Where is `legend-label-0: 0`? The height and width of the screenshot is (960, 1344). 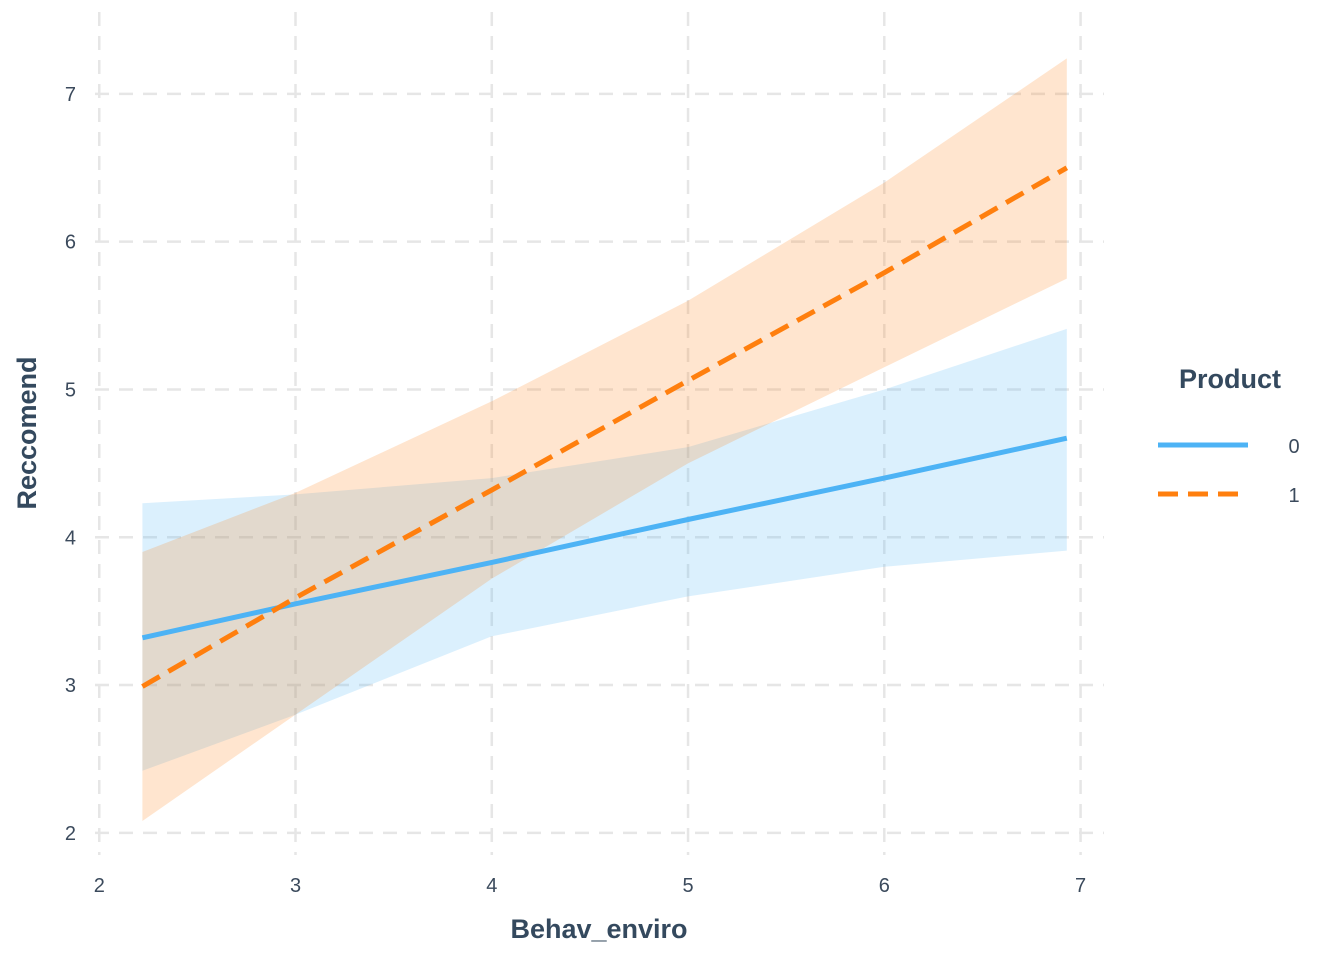 legend-label-0: 0 is located at coordinates (1293, 447).